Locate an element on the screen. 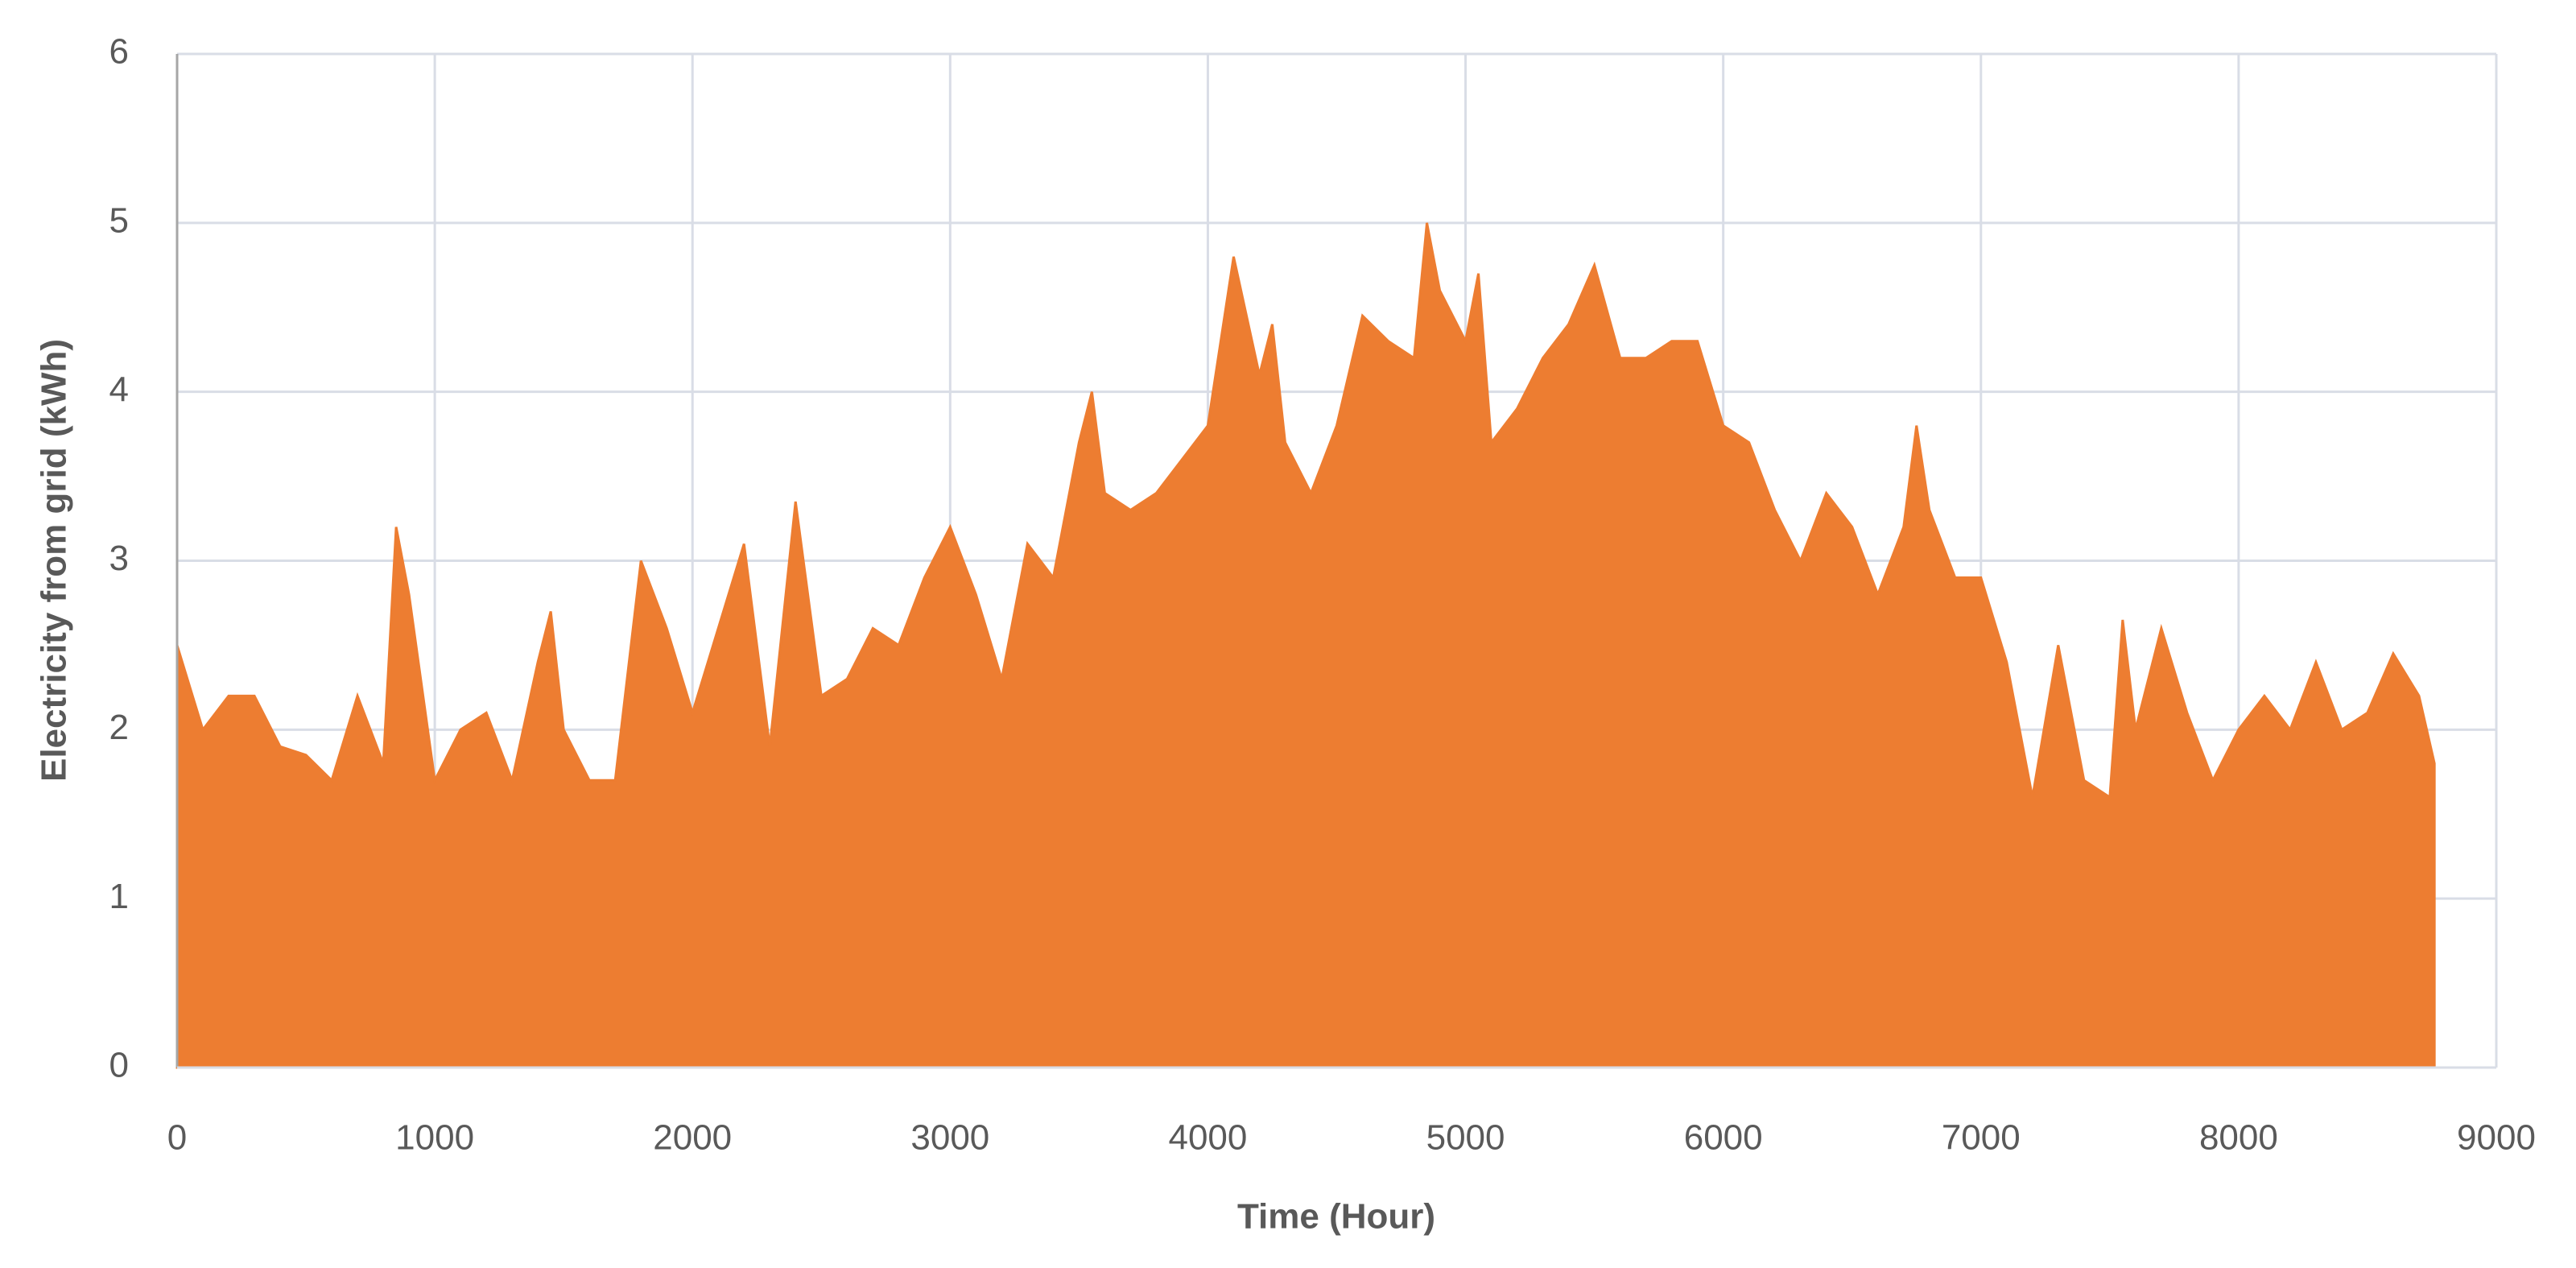 Image resolution: width=2576 pixels, height=1268 pixels. y-tick-label: 2 is located at coordinates (119, 727).